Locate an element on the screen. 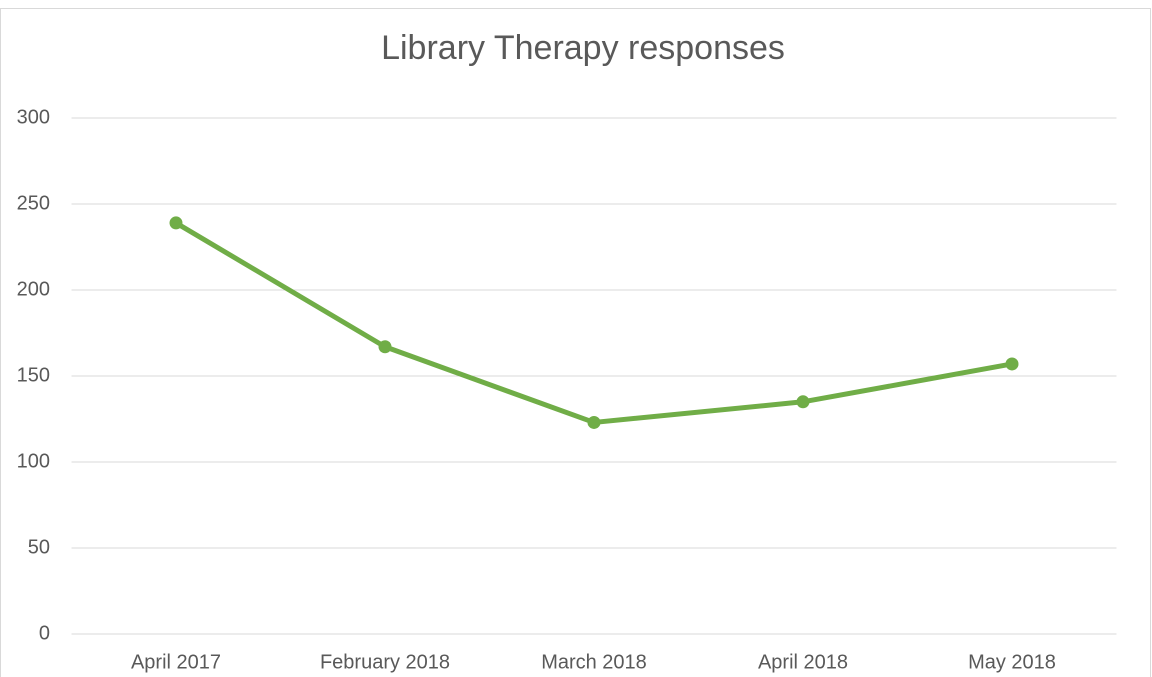 This screenshot has height=677, width=1152. y-tick-label: 100 is located at coordinates (33, 461).